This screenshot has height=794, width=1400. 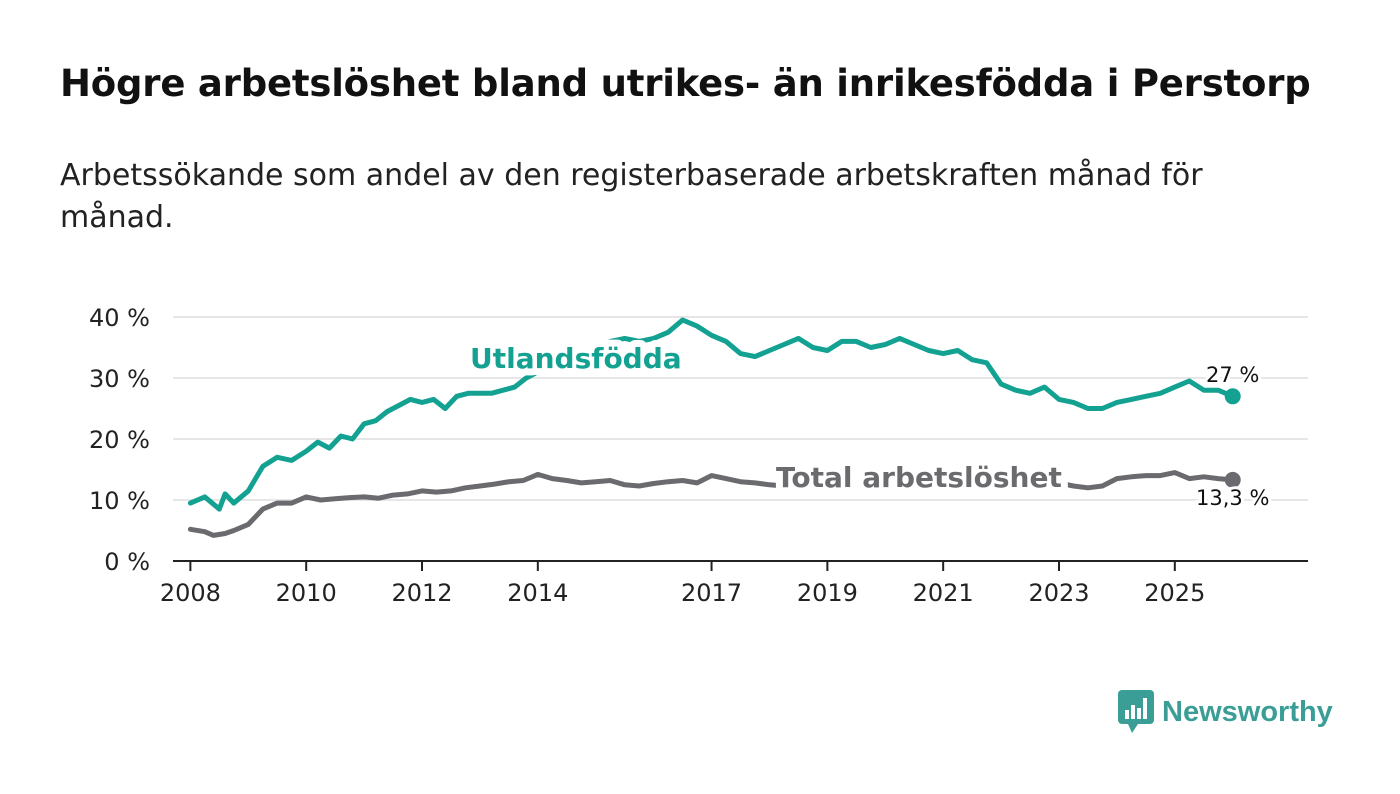 I want to click on y-tick-label: 30 %, so click(x=119, y=379).